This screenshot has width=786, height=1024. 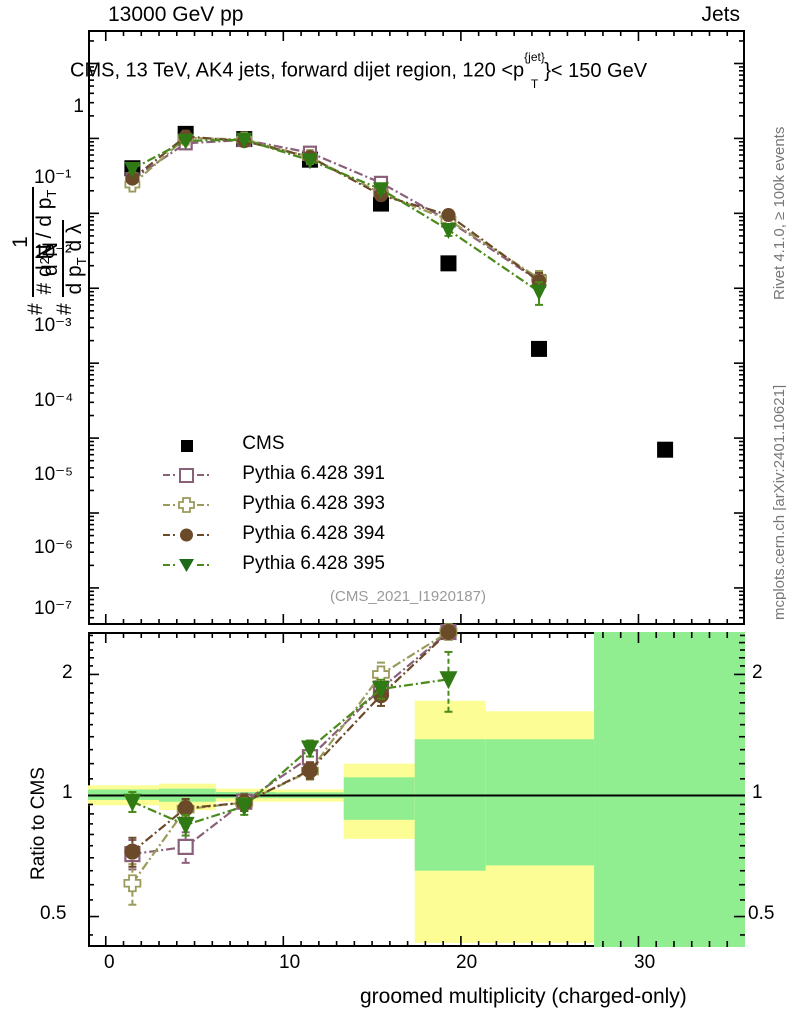 What do you see at coordinates (187, 565) in the screenshot?
I see `triangle-down-icon` at bounding box center [187, 565].